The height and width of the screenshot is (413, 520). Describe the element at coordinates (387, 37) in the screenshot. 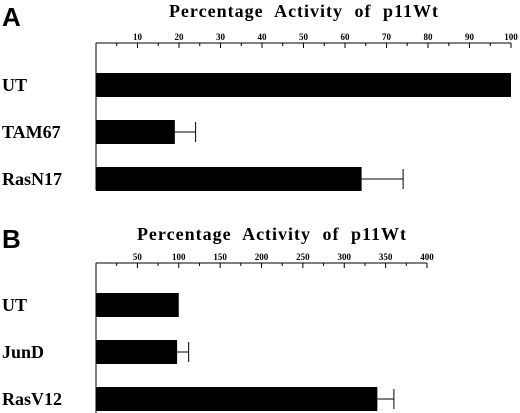

I see `x-tick-label: 70` at that location.